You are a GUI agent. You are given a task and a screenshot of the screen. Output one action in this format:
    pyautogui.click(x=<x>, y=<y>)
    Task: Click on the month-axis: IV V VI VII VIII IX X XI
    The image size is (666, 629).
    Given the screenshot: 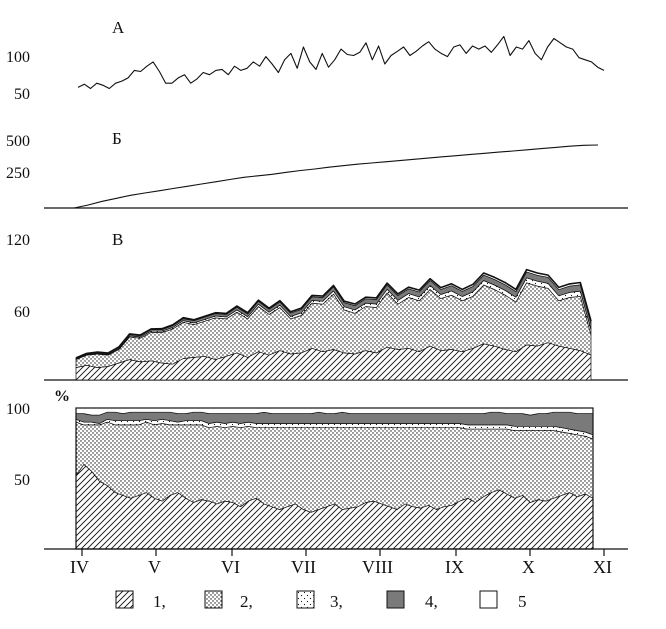 What is the action you would take?
    pyautogui.click(x=341, y=563)
    